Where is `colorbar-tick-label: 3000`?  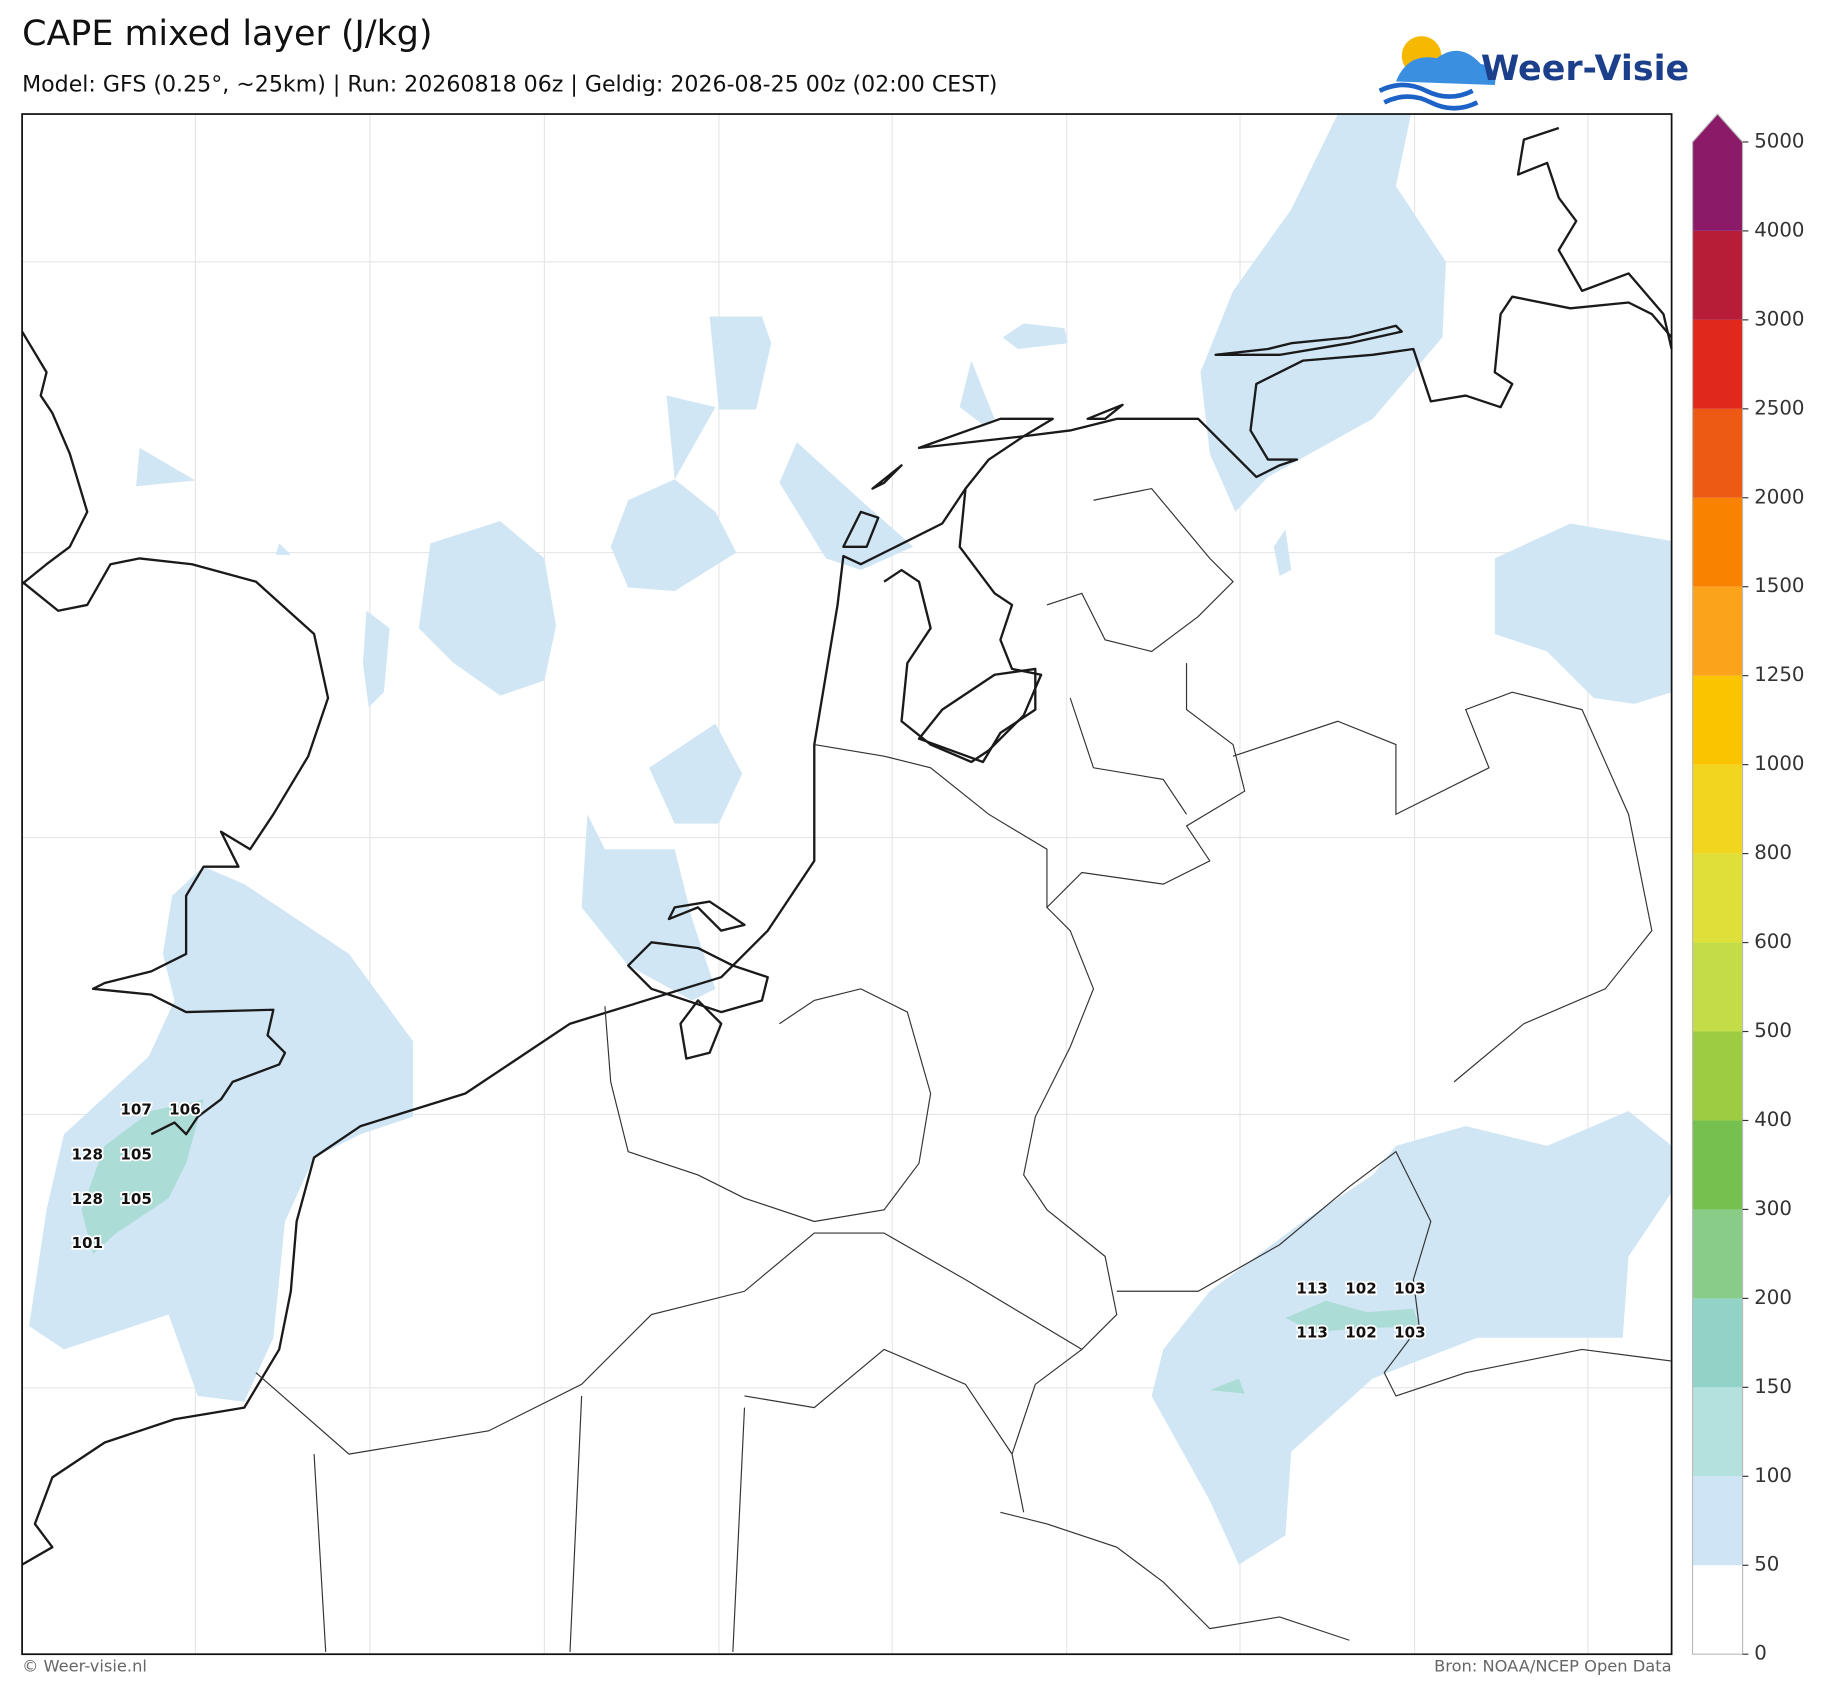
colorbar-tick-label: 3000 is located at coordinates (1779, 318).